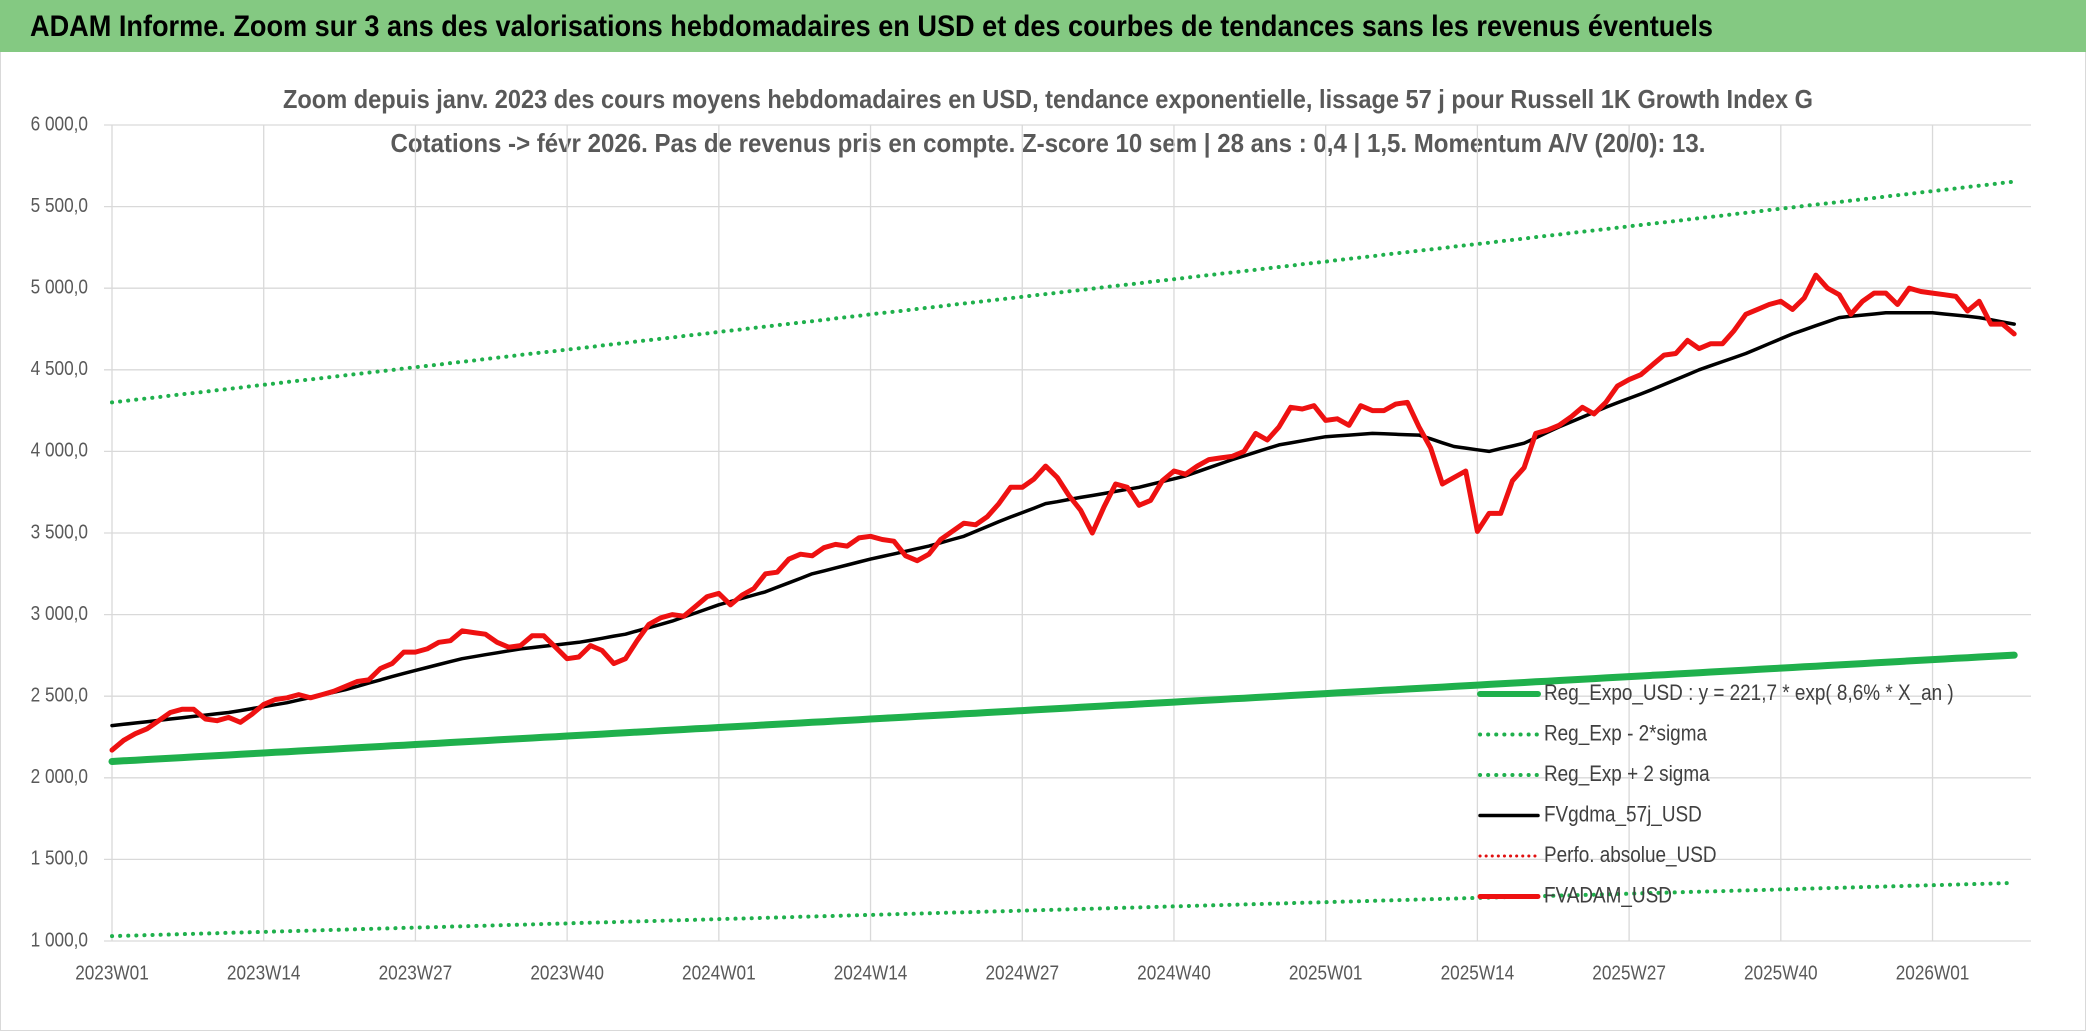 This screenshot has width=2086, height=1031. I want to click on y-tick-label: 1 500,0, so click(59, 859).